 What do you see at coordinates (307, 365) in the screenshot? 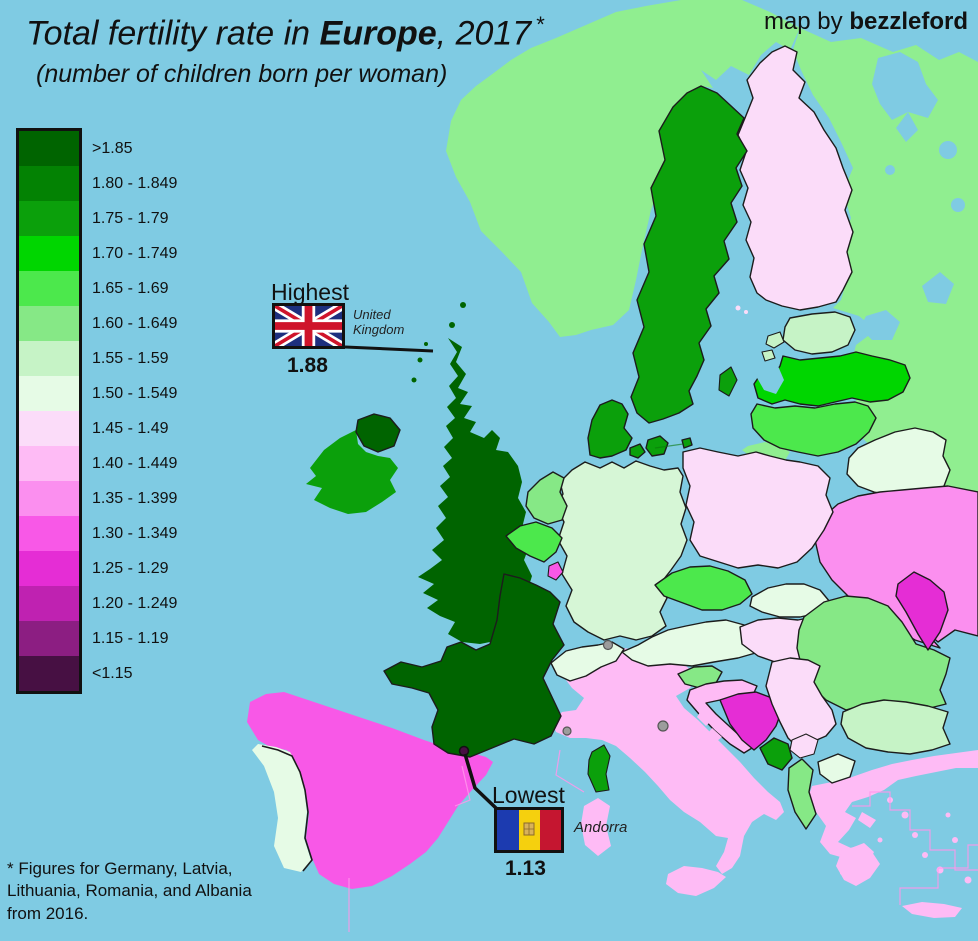
I see `highest-value: 1.88` at bounding box center [307, 365].